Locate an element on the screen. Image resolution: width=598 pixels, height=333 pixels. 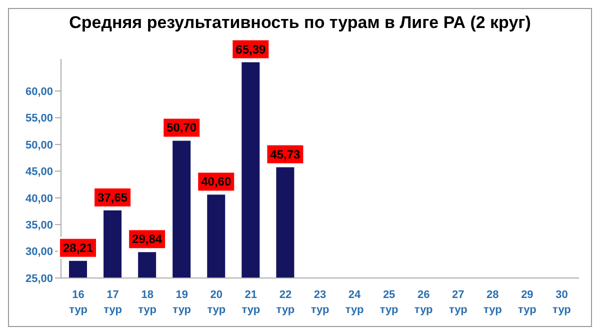
y-tick-label: 60,00 is located at coordinates (39, 92).